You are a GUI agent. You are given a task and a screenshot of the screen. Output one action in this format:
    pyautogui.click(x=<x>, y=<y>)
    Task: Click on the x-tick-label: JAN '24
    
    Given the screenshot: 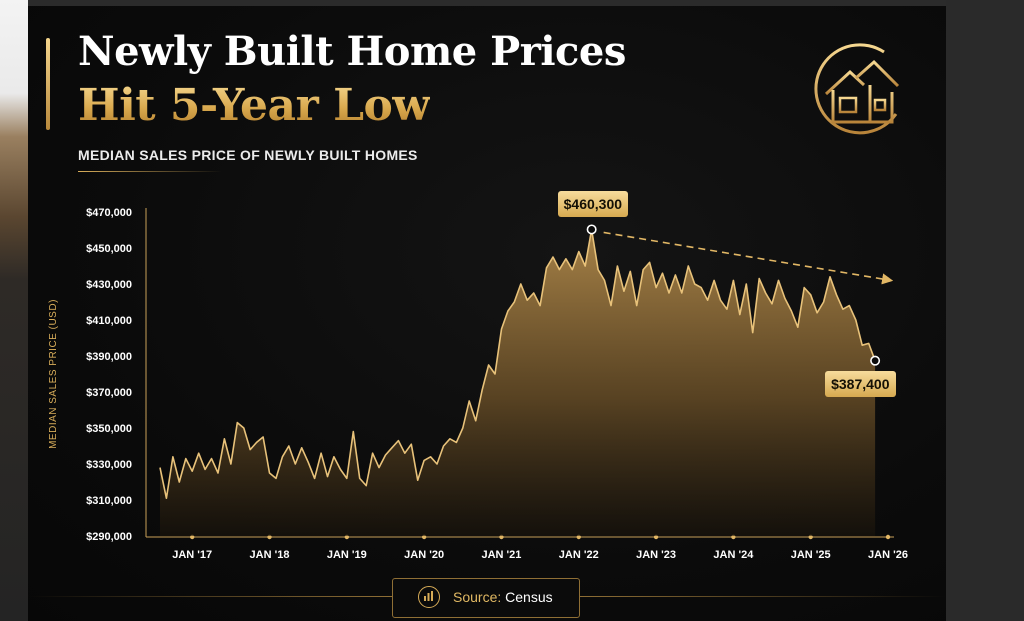 What is the action you would take?
    pyautogui.click(x=733, y=555)
    